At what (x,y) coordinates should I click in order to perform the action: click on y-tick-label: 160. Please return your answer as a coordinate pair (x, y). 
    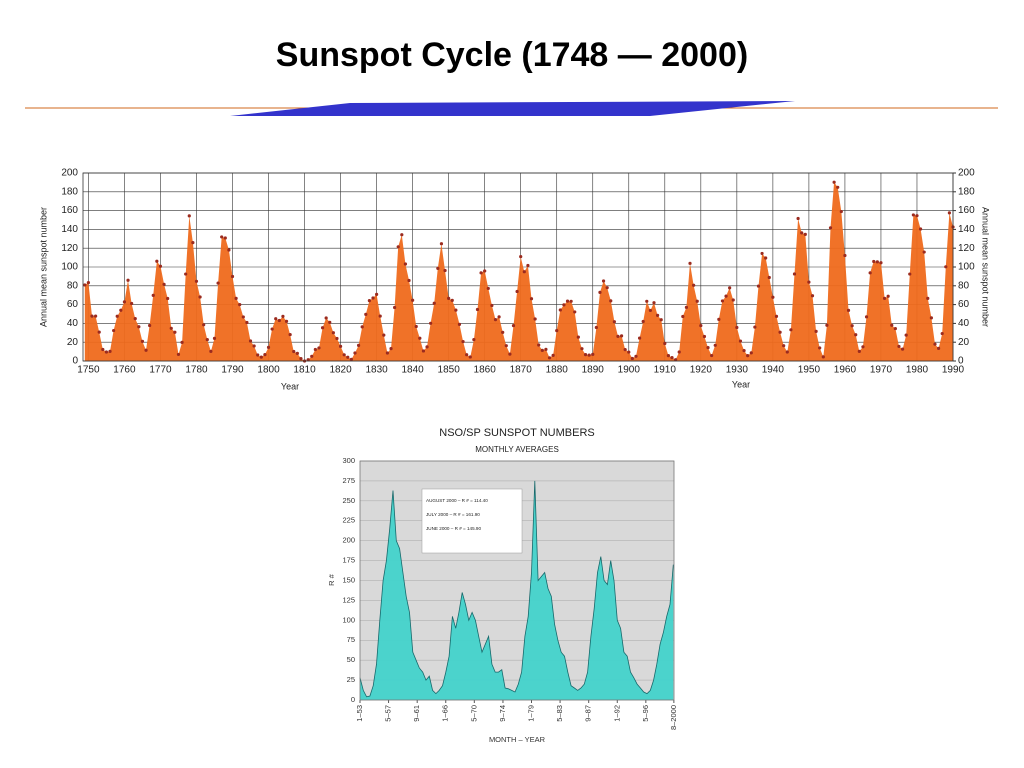
    Looking at the image, I should click on (69, 210).